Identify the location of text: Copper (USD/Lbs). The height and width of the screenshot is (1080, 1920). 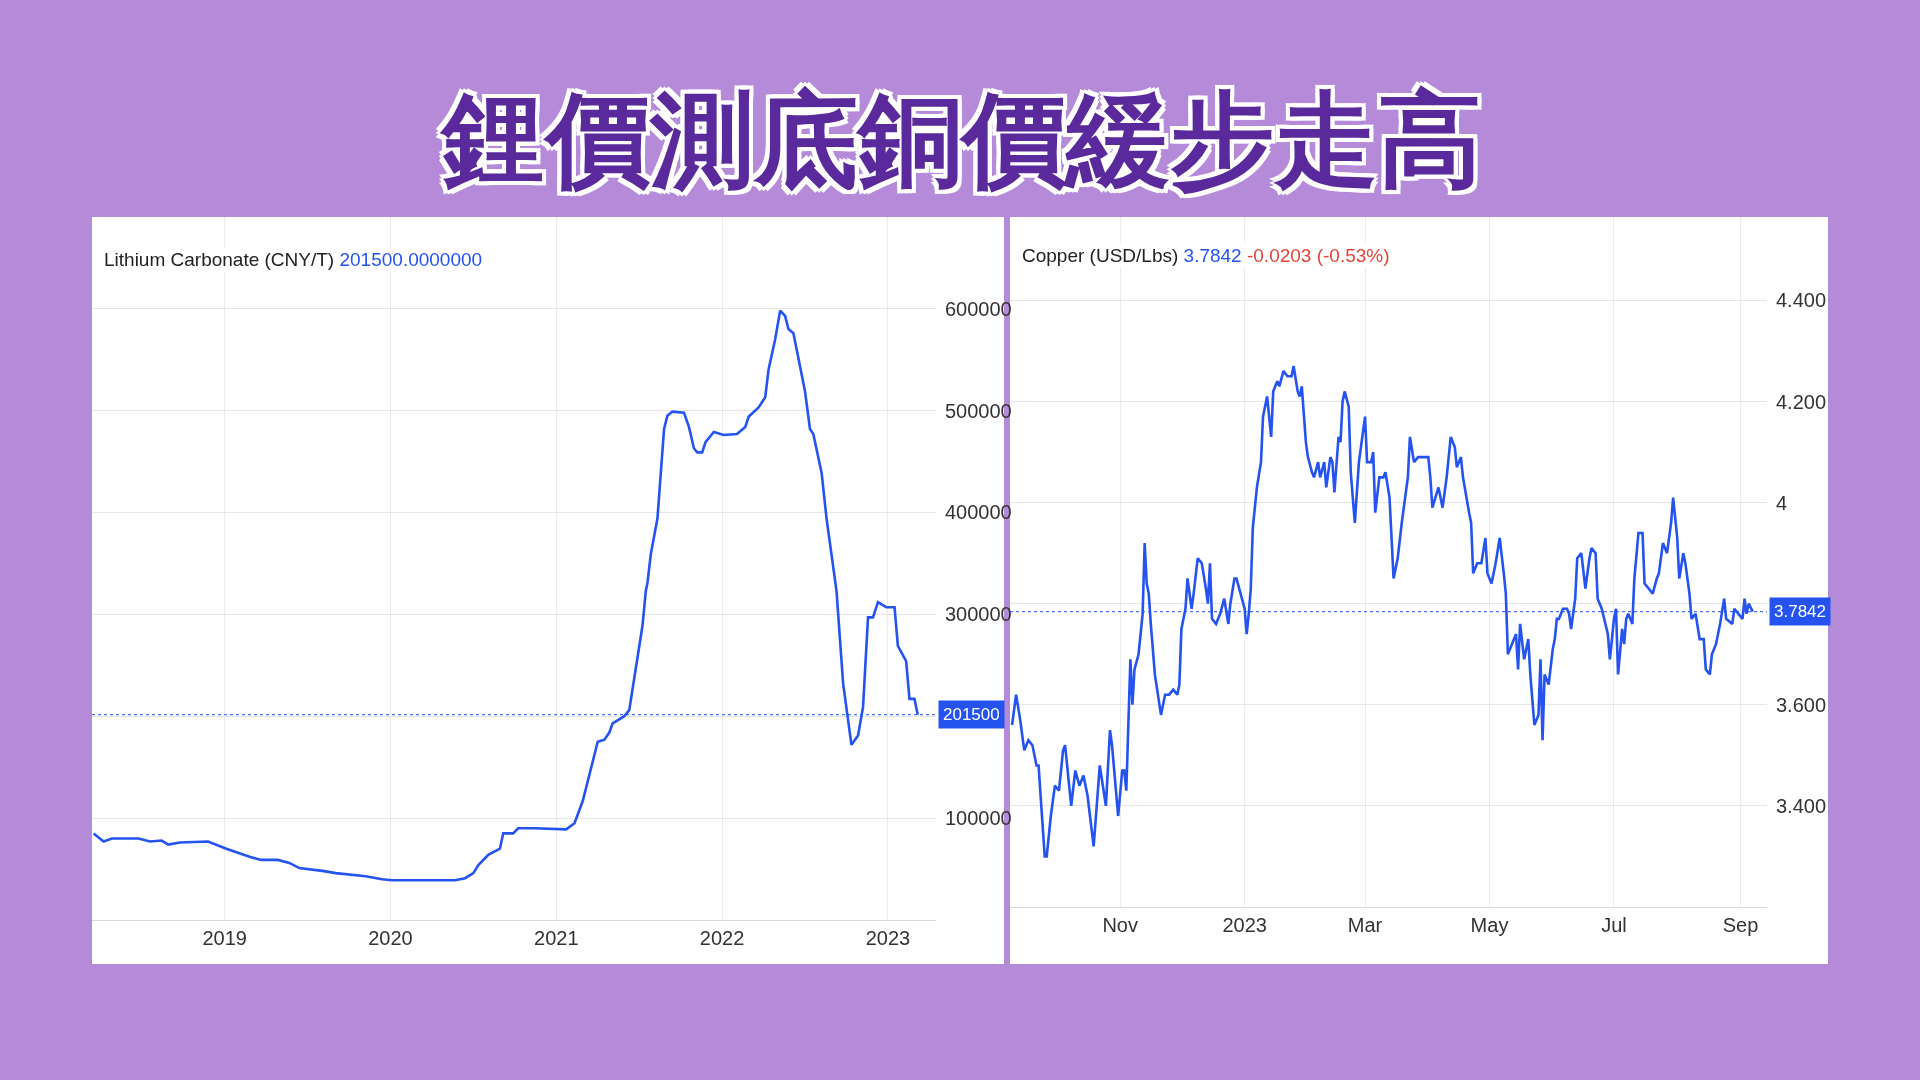
(1100, 255).